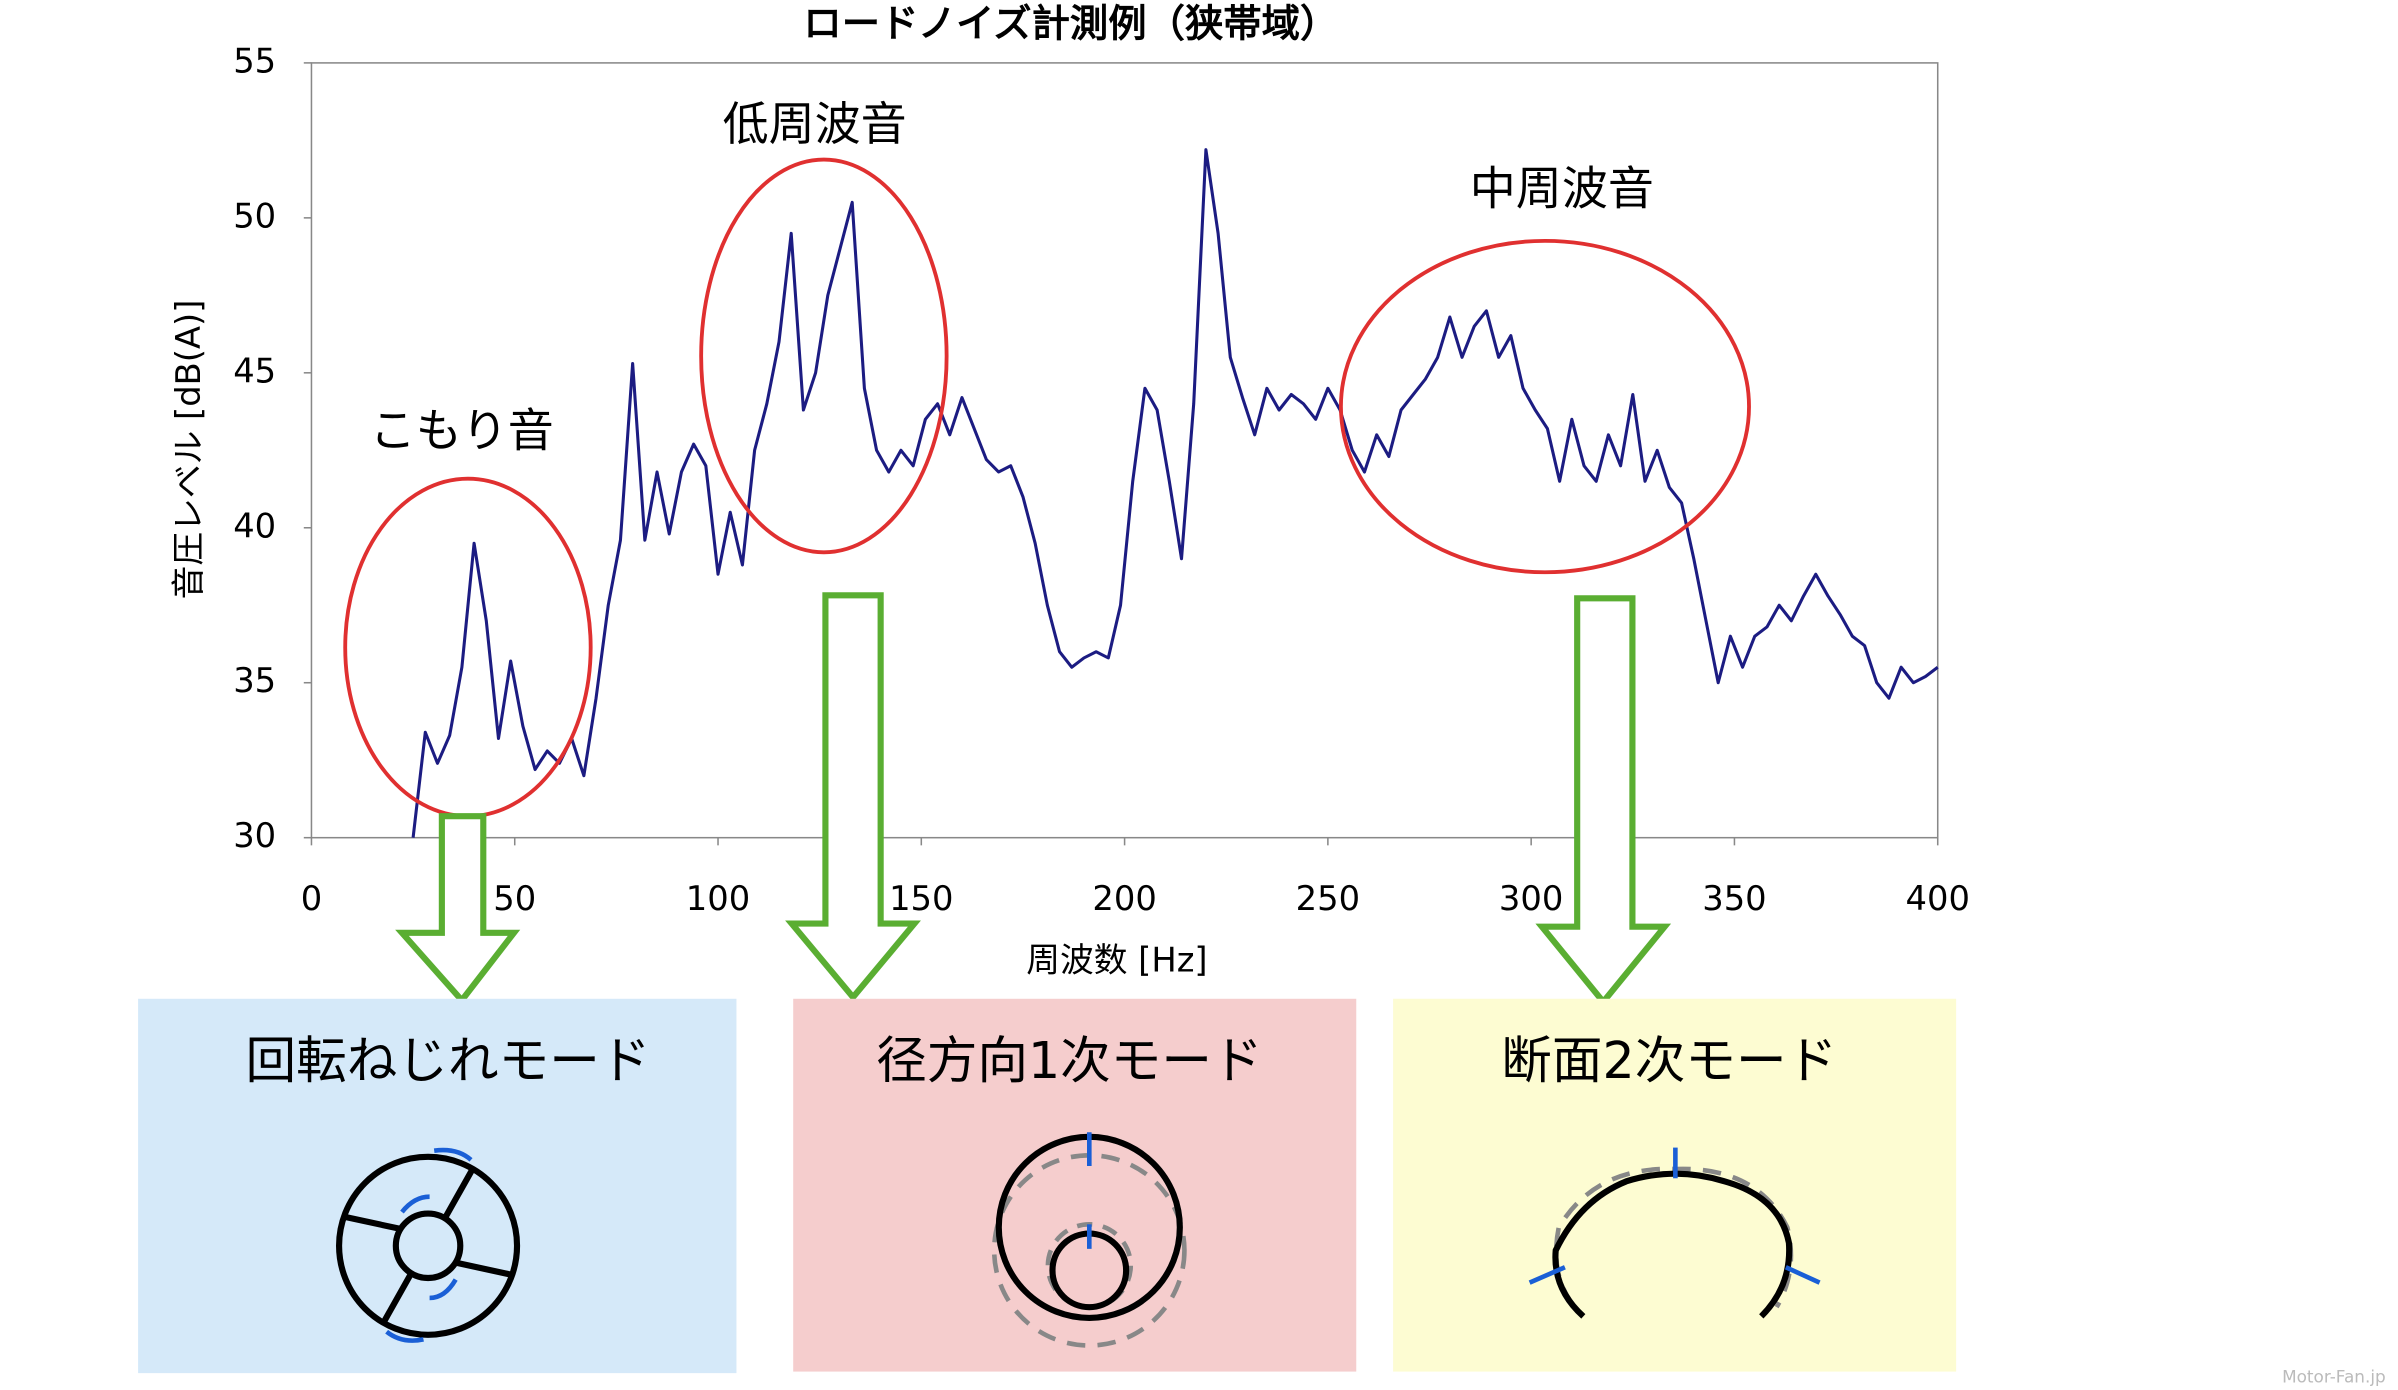 This screenshot has width=2398, height=1390. I want to click on x-tick-label: 300, so click(1531, 898).